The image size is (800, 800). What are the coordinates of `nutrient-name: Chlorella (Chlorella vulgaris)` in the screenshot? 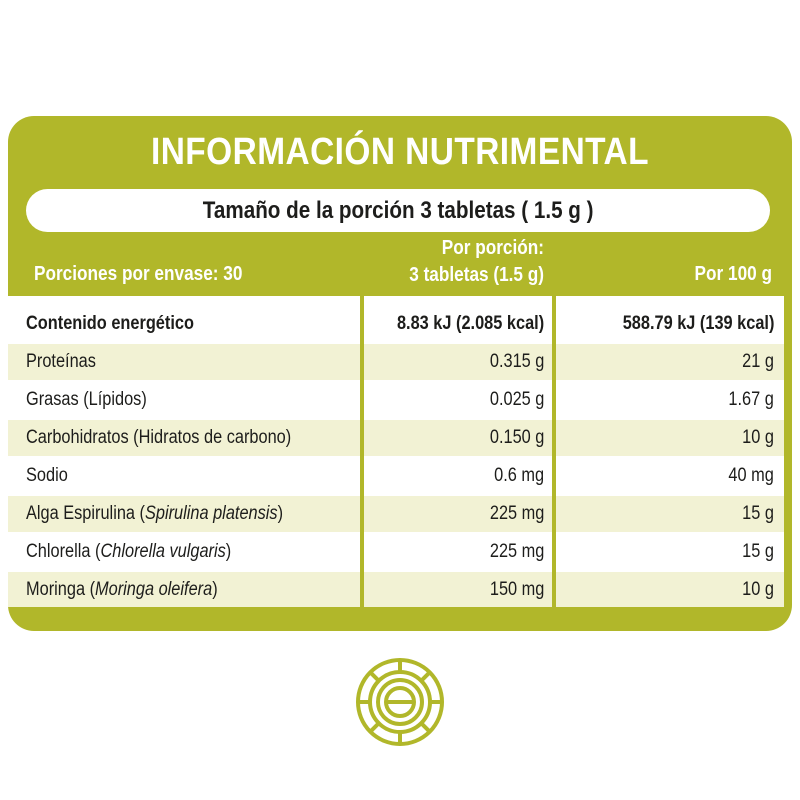 It's located at (128, 552).